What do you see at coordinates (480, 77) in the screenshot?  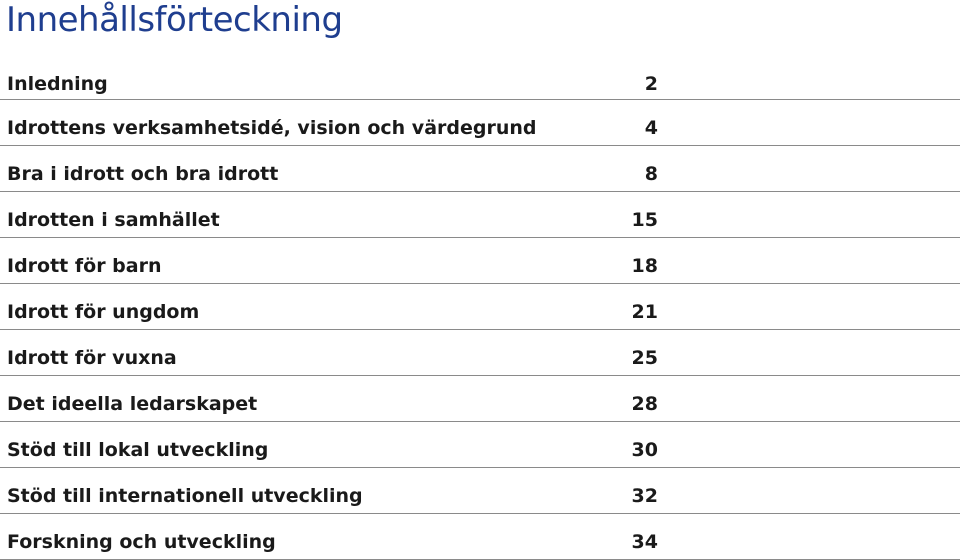 I see `toc-entry: Inledning 2` at bounding box center [480, 77].